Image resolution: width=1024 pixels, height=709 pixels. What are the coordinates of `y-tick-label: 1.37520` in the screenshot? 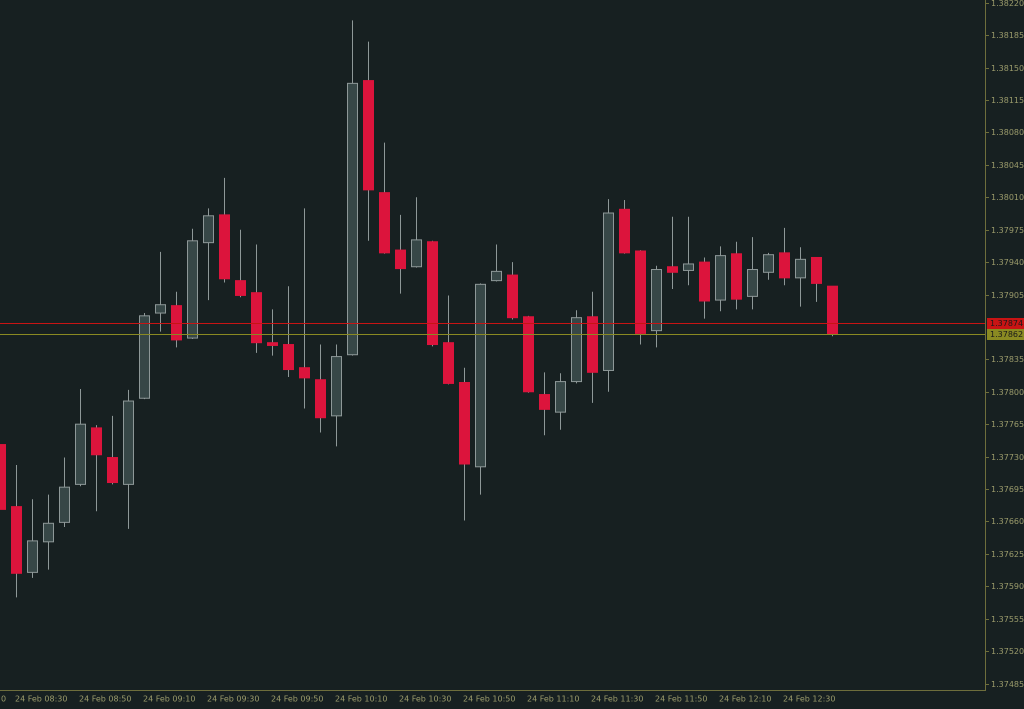 It's located at (1007, 651).